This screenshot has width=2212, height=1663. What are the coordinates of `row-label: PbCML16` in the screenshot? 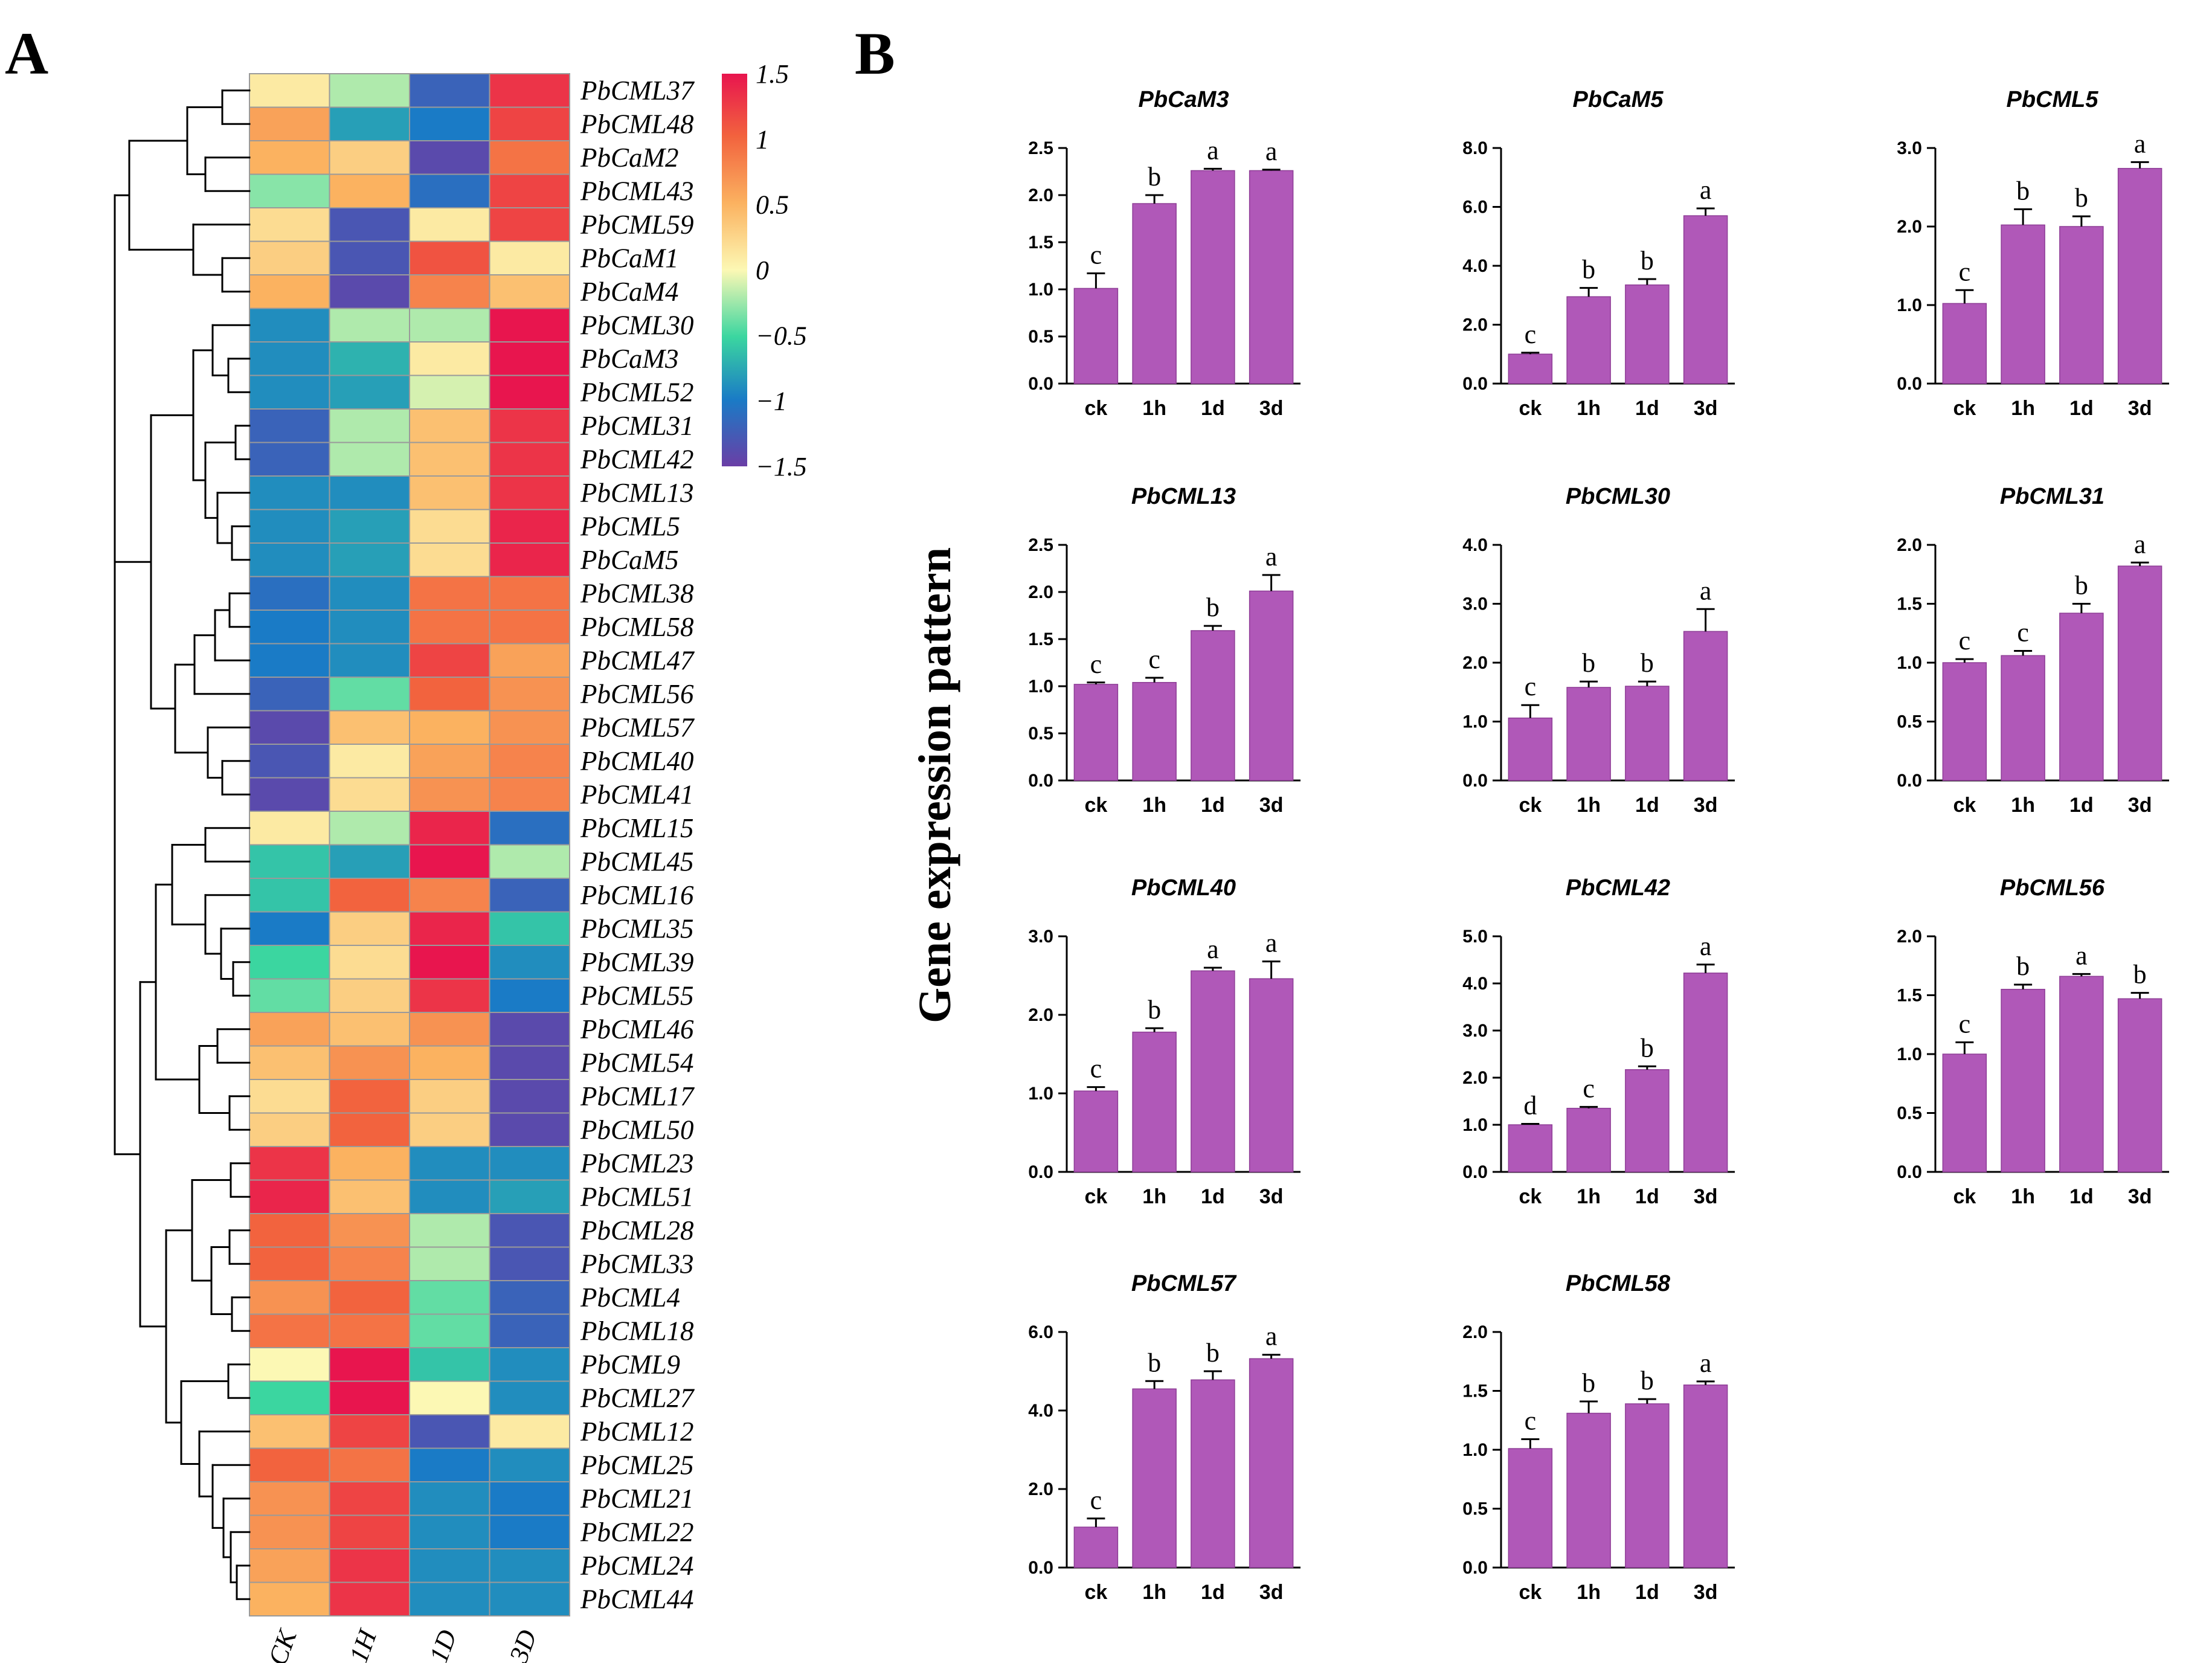 It's located at (637, 895).